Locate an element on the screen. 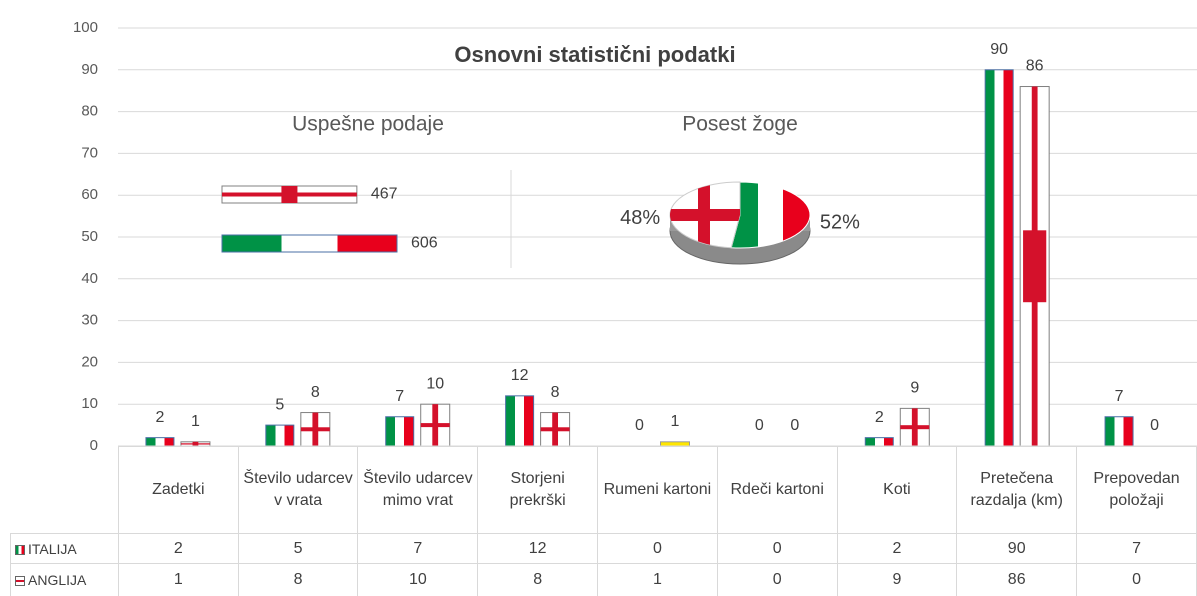 The height and width of the screenshot is (596, 1197). data-label: 467 is located at coordinates (384, 194).